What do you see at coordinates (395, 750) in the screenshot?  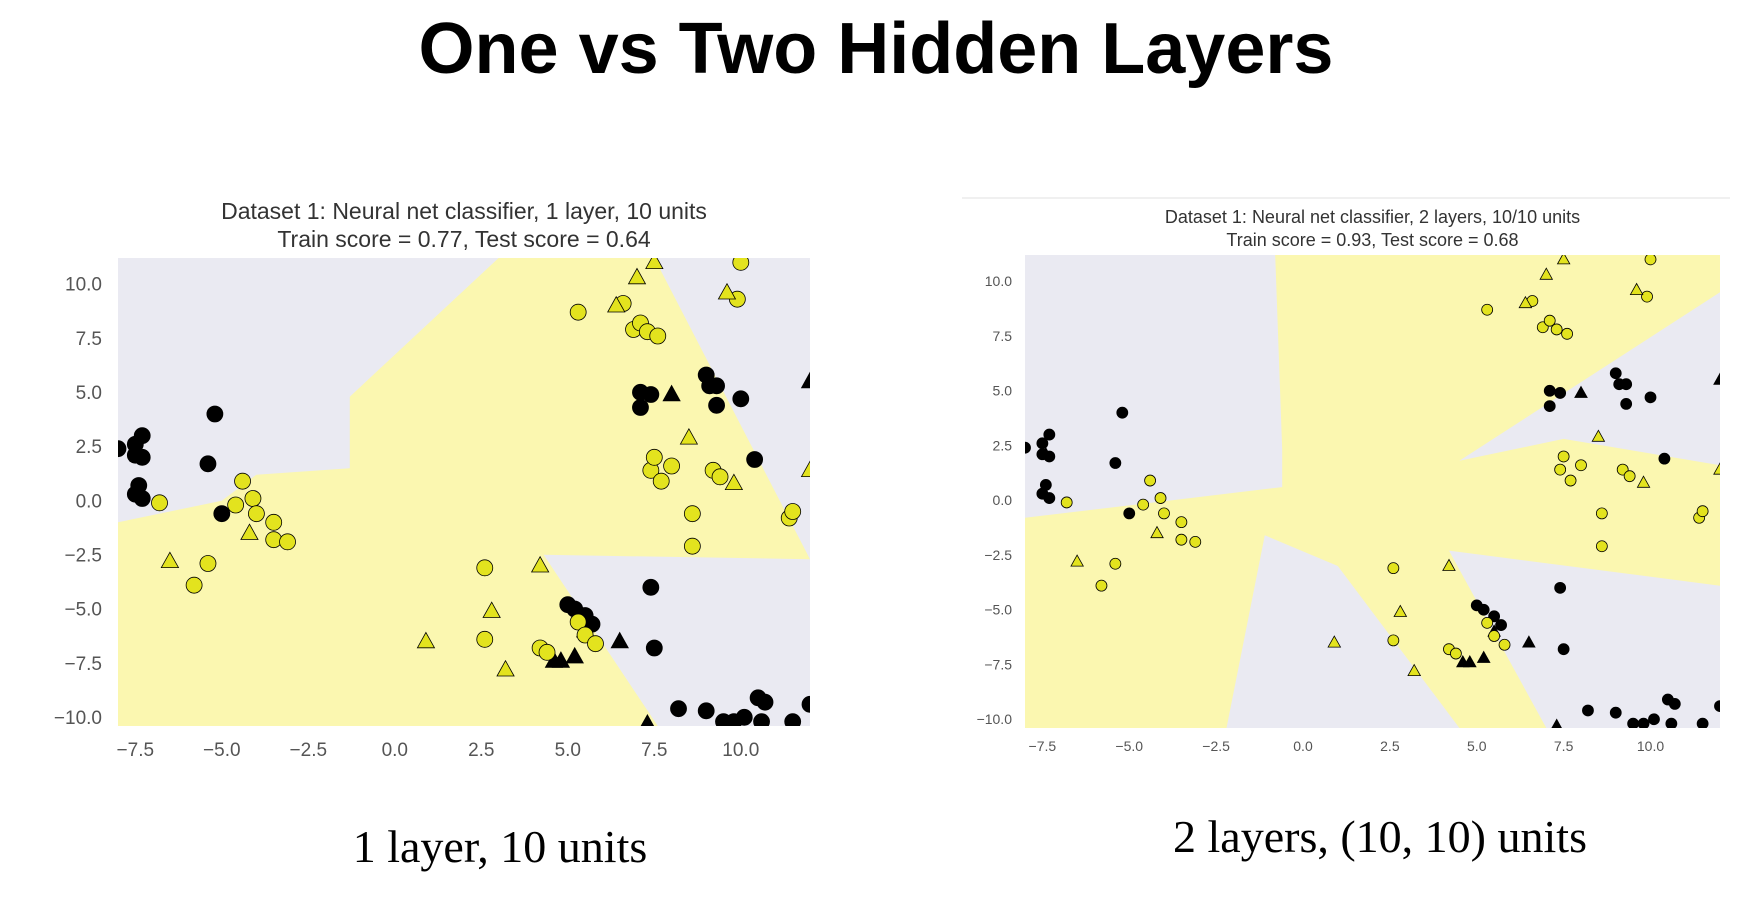 I see `x-tick-label: 0.0` at bounding box center [395, 750].